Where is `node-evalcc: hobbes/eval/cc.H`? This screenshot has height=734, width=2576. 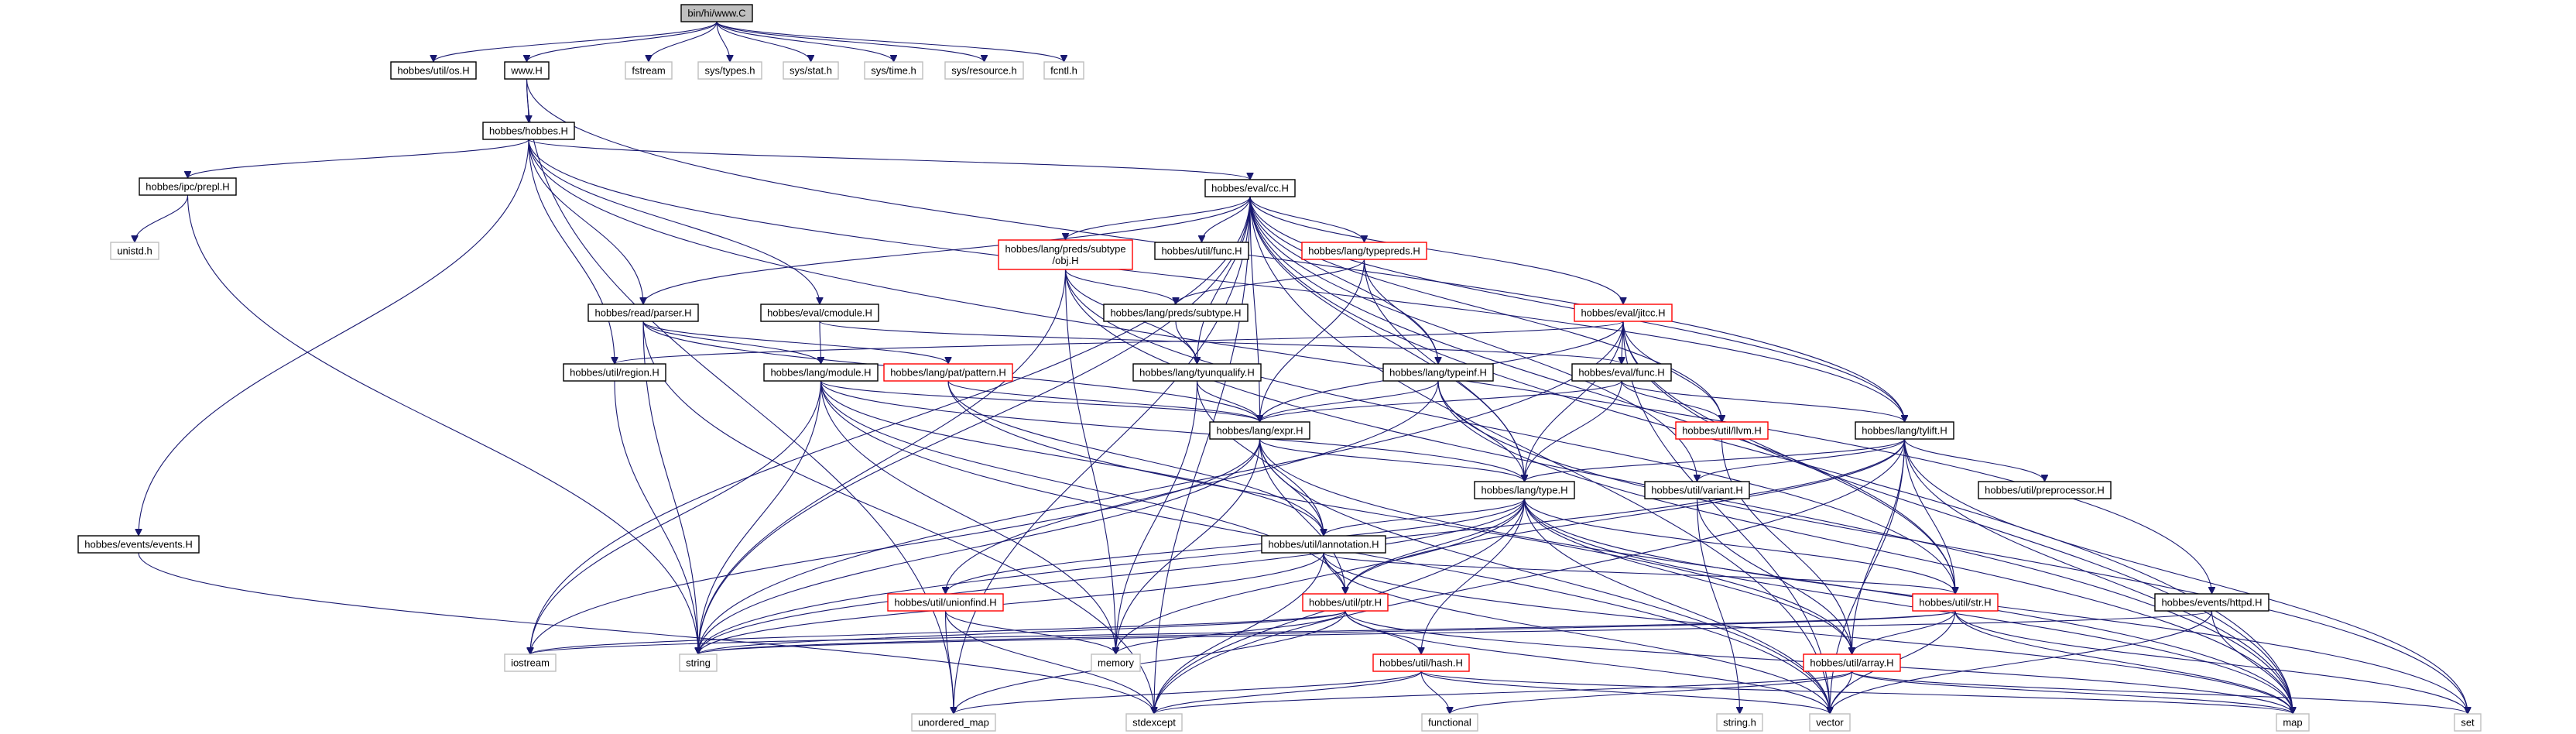 node-evalcc: hobbes/eval/cc.H is located at coordinates (1250, 188).